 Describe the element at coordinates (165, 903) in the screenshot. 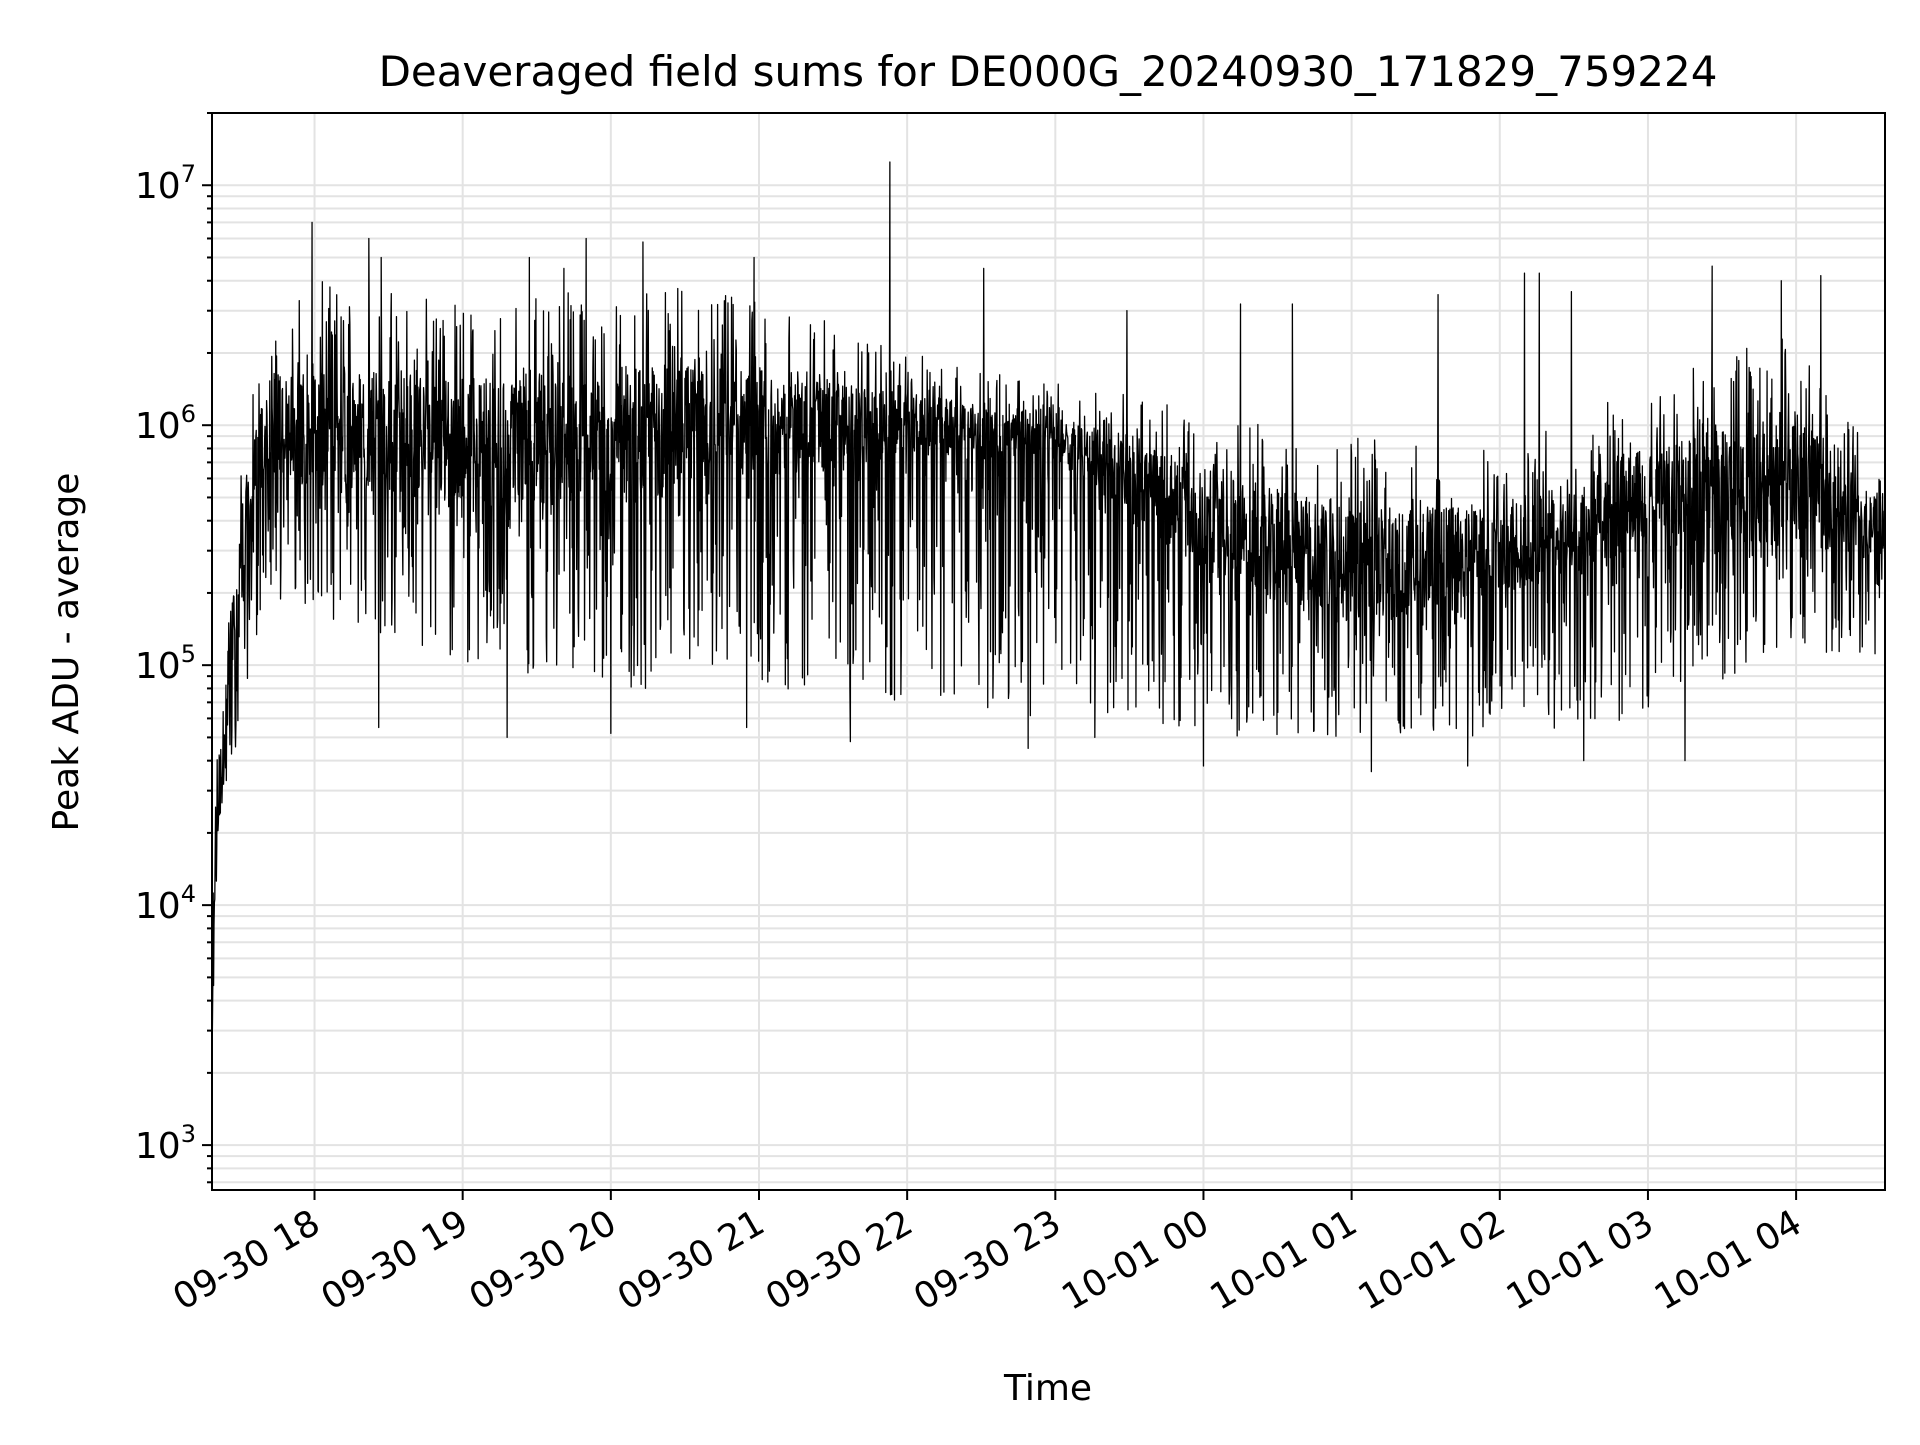

I see `y-tick-label: 10⁴` at that location.